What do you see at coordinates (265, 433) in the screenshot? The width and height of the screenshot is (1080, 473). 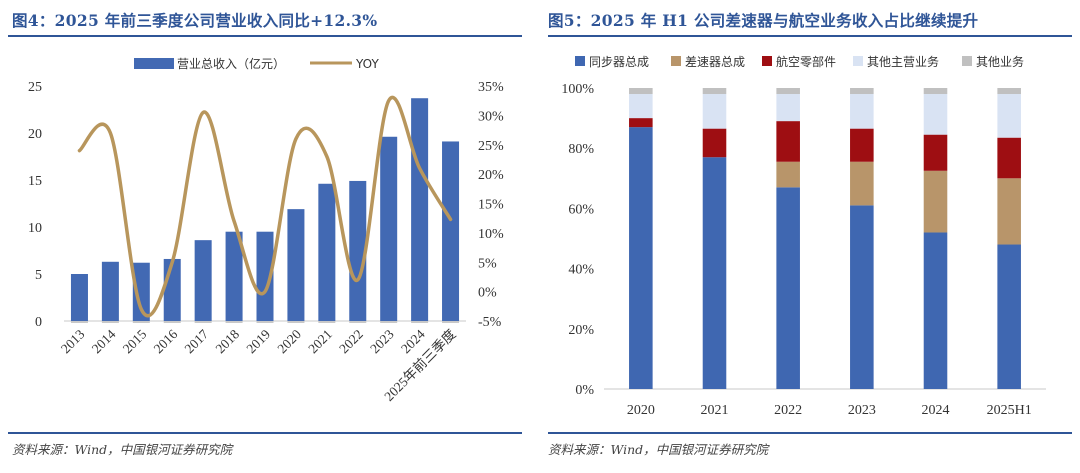 I see `left-source-rule` at bounding box center [265, 433].